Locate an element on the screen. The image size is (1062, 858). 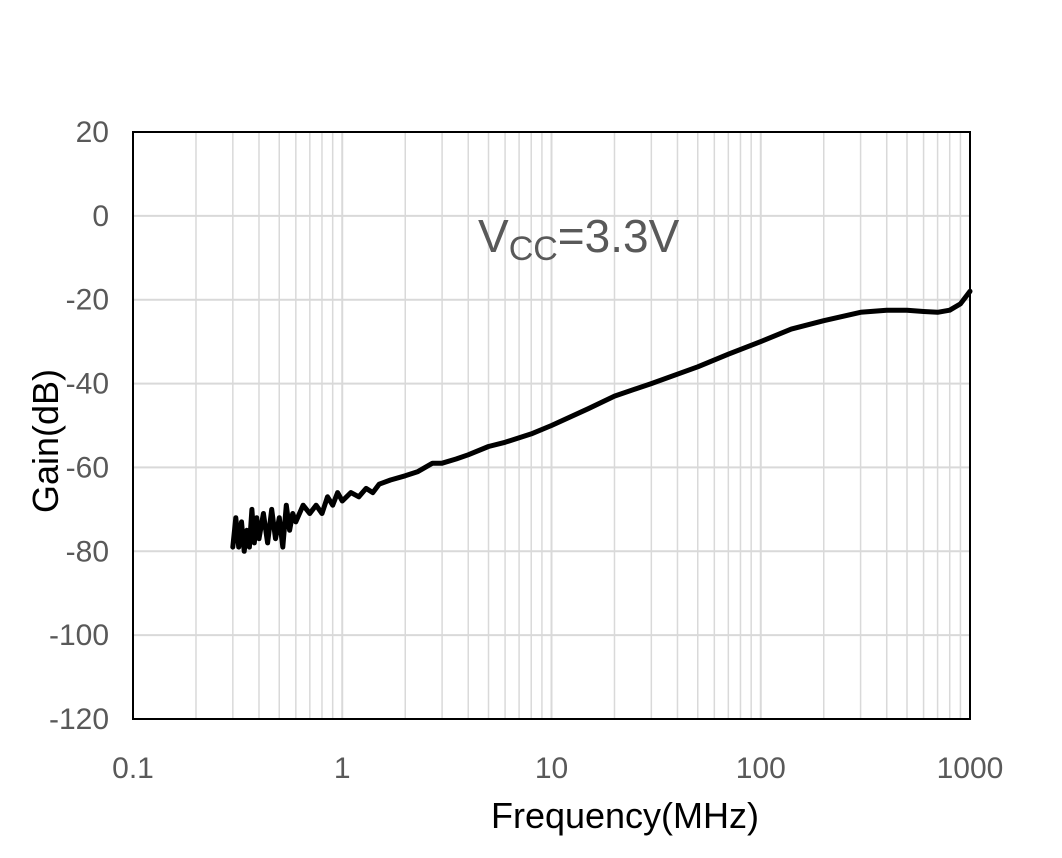
x-axis-tick-labels: 0.1 1 10 100 1000 is located at coordinates (557, 768).